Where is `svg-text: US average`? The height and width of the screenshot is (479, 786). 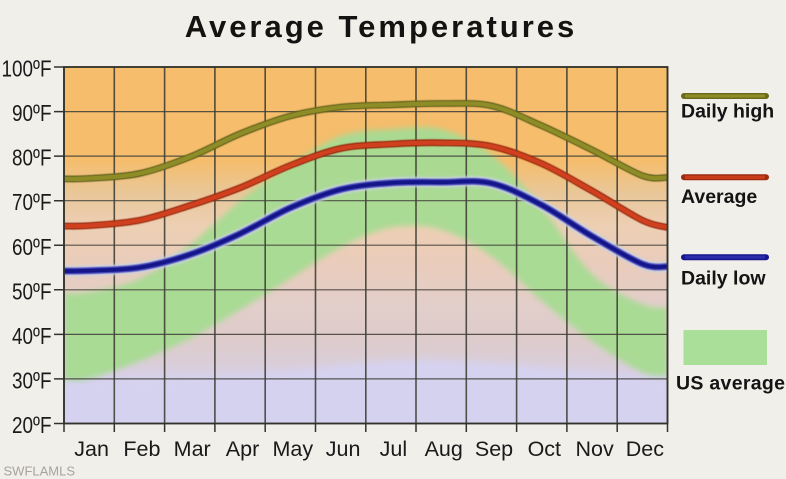
svg-text: US average is located at coordinates (730, 383).